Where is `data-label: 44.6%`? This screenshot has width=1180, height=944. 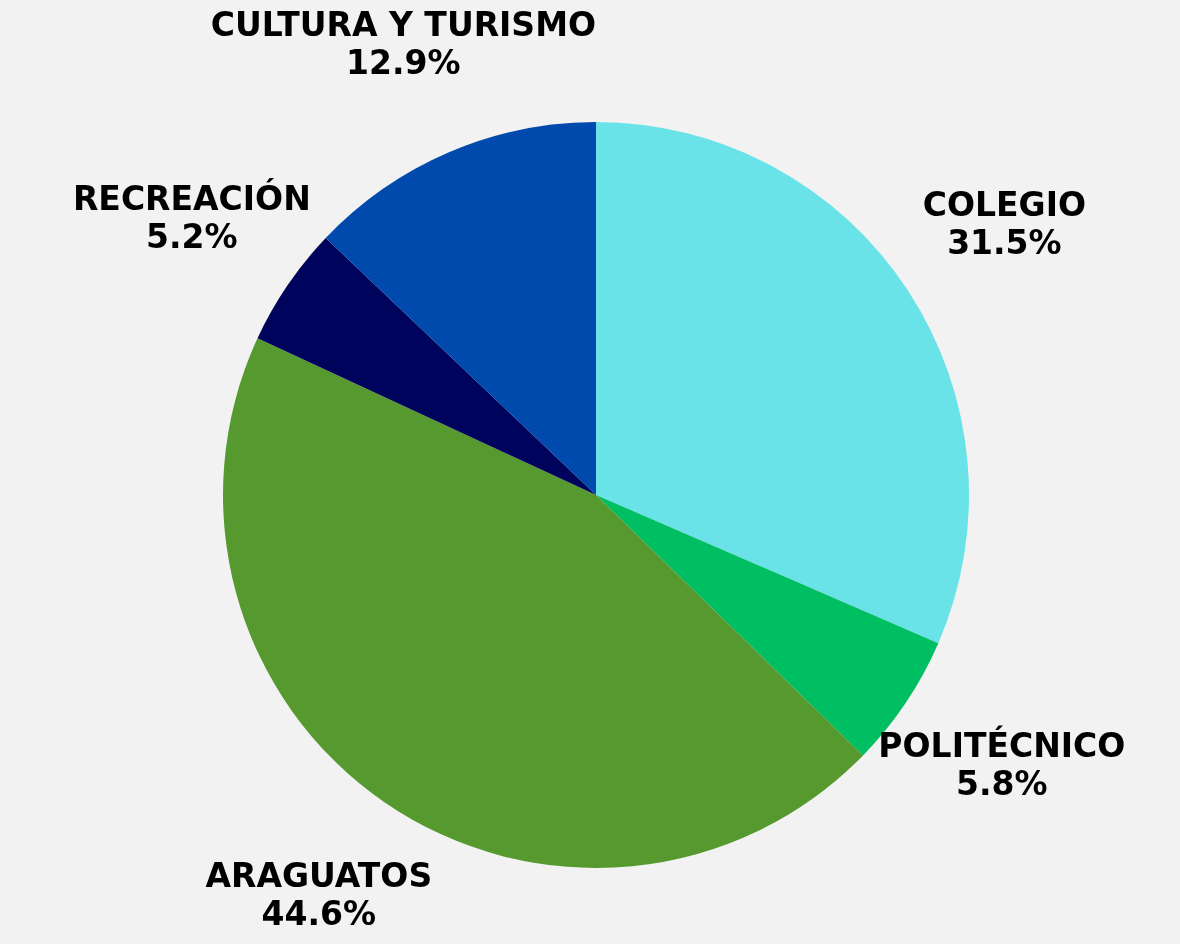 data-label: 44.6% is located at coordinates (319, 913).